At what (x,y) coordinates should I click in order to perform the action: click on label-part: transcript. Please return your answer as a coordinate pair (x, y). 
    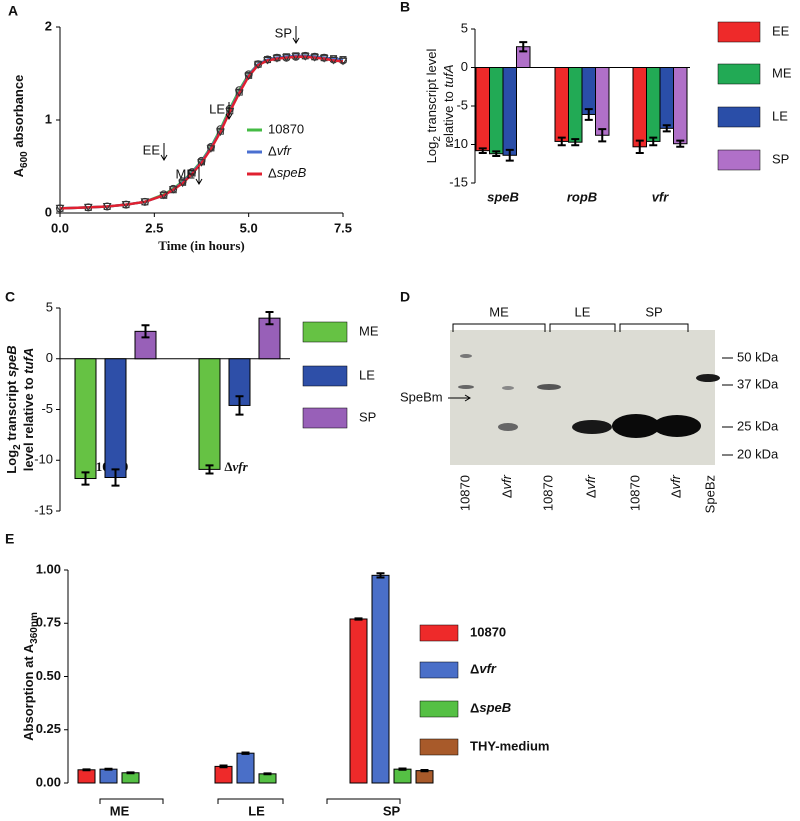
    Looking at the image, I should click on (11, 410).